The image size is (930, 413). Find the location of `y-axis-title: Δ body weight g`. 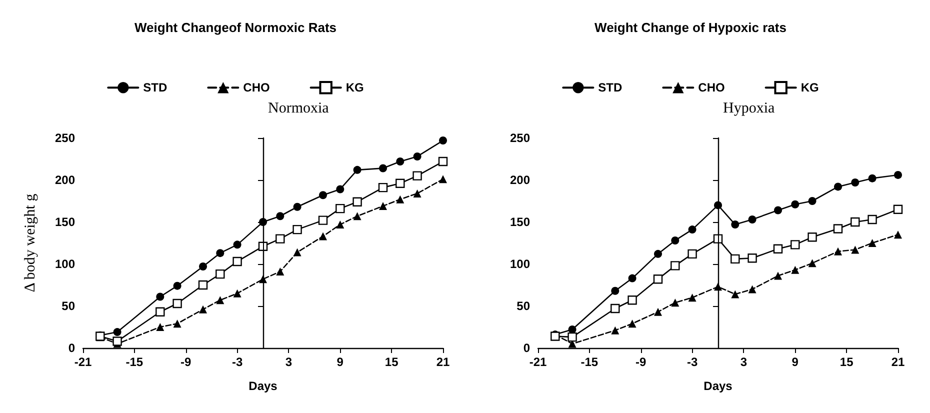

y-axis-title: Δ body weight g is located at coordinates (30, 242).